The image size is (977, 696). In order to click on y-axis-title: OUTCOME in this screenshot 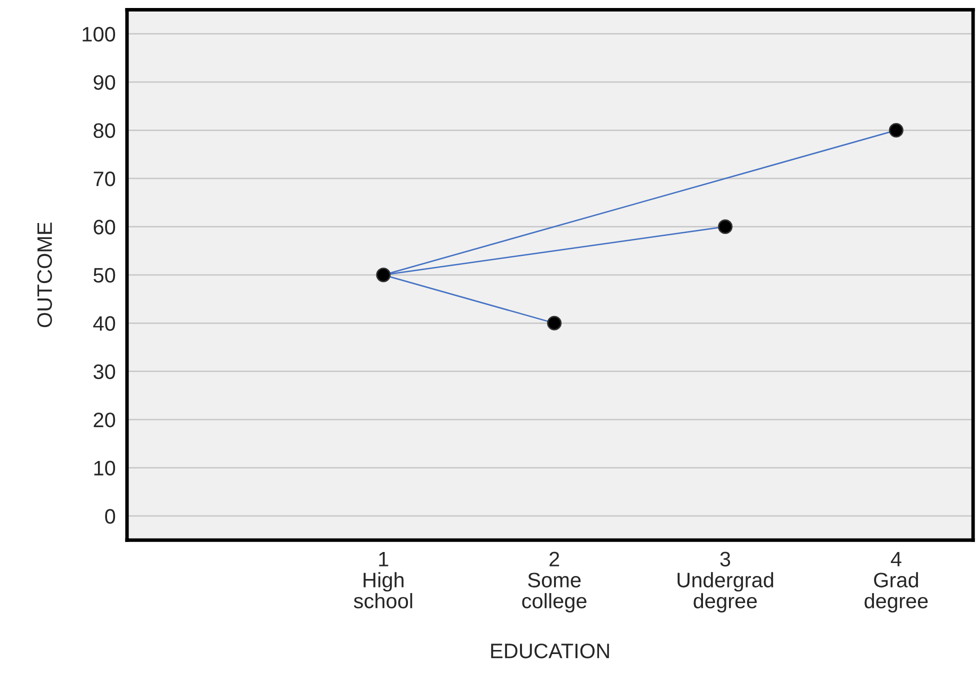, I will do `click(44, 275)`.